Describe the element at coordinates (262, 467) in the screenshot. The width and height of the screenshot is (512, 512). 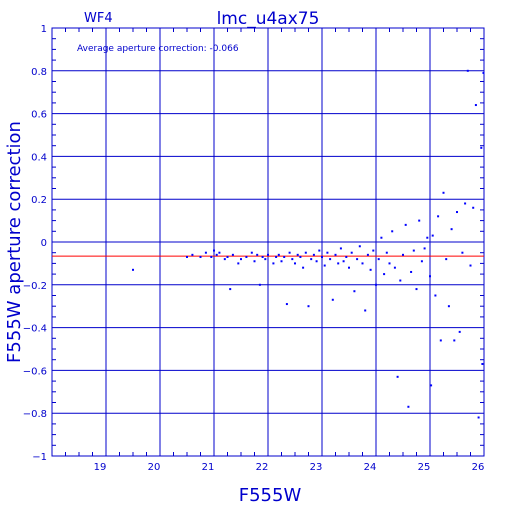
I see `x-tick-label: 22` at that location.